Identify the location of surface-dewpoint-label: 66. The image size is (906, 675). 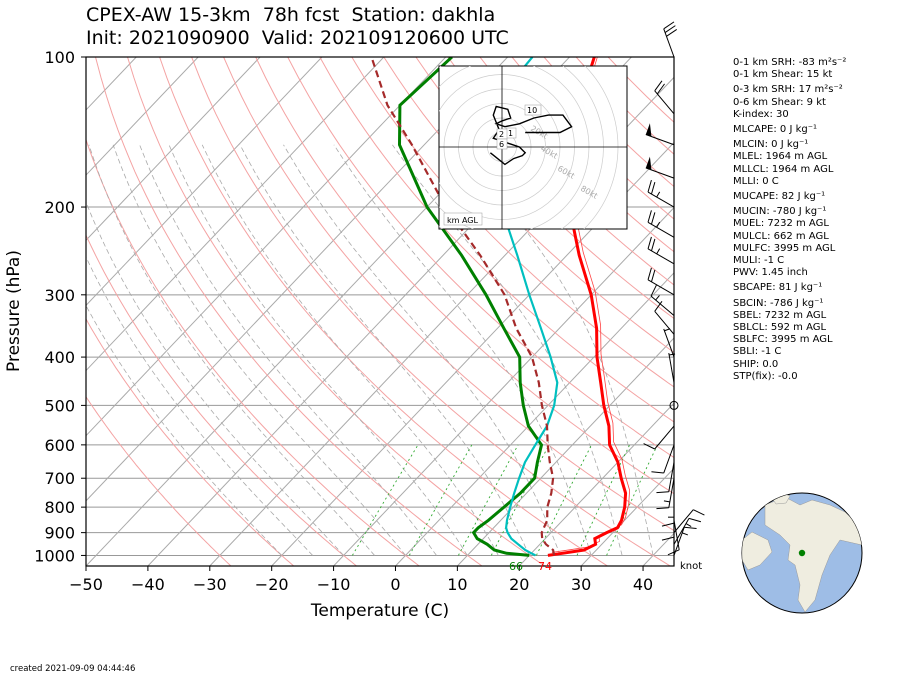
(516, 566).